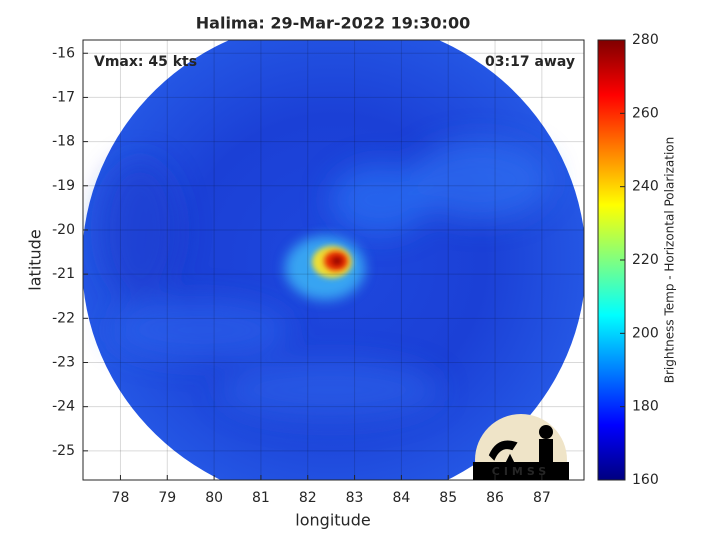 This screenshot has height=540, width=720. Describe the element at coordinates (530, 62) in the screenshot. I see `time-annotation: 03:17 away` at that location.